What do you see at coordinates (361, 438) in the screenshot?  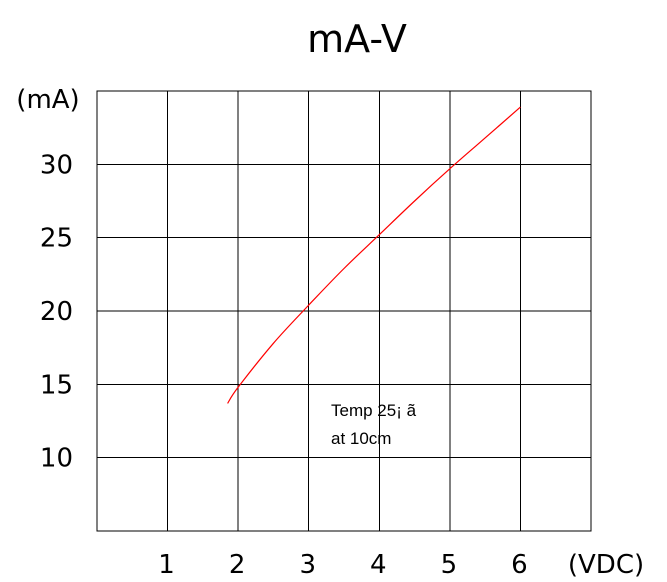 I see `annotation-line-2: at 10cm` at bounding box center [361, 438].